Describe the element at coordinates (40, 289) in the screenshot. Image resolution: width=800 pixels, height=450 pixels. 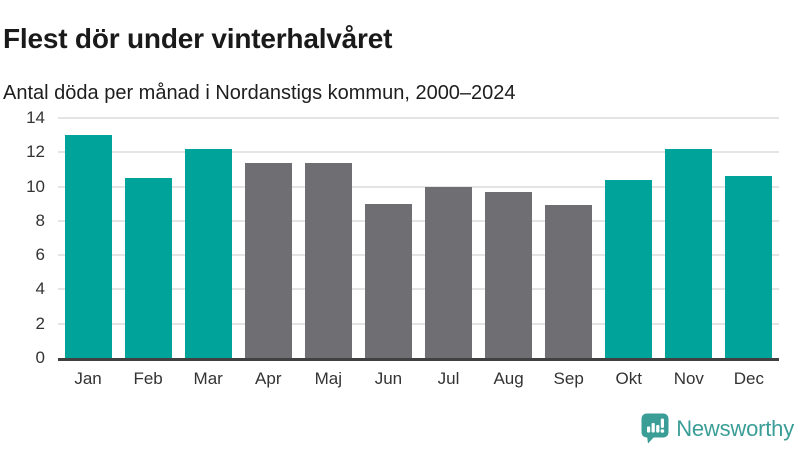
I see `y-tick-label-4: 4` at that location.